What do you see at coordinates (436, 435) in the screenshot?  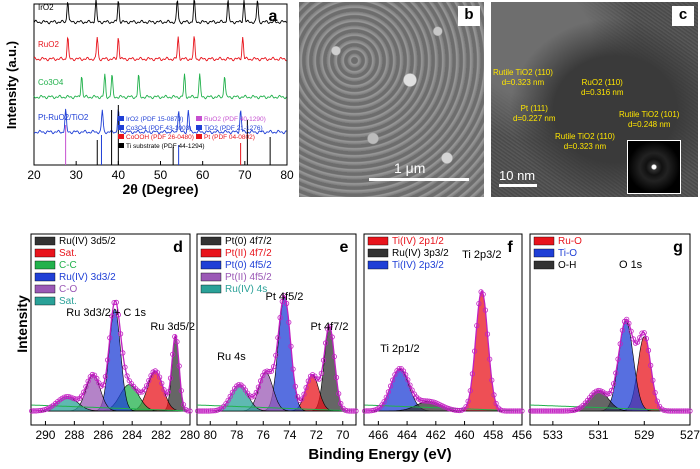 I see `xps-xtick-label: 462` at bounding box center [436, 435].